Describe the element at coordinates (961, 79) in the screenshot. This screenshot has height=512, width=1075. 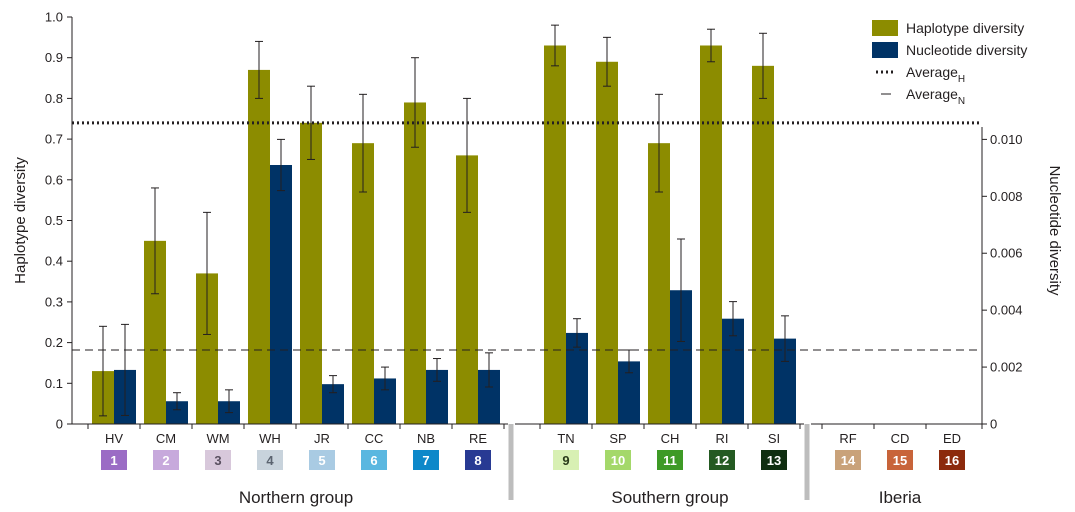
I see `legend-average-subscript: H` at that location.